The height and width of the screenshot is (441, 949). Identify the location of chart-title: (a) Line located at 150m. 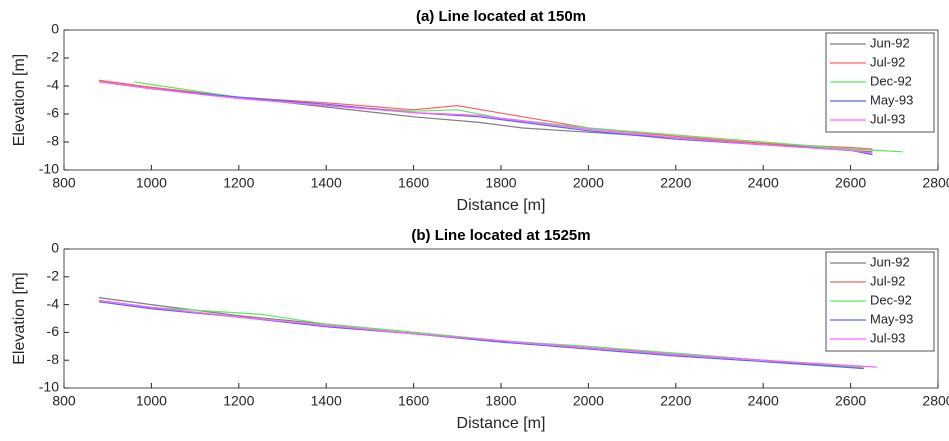
(501, 16).